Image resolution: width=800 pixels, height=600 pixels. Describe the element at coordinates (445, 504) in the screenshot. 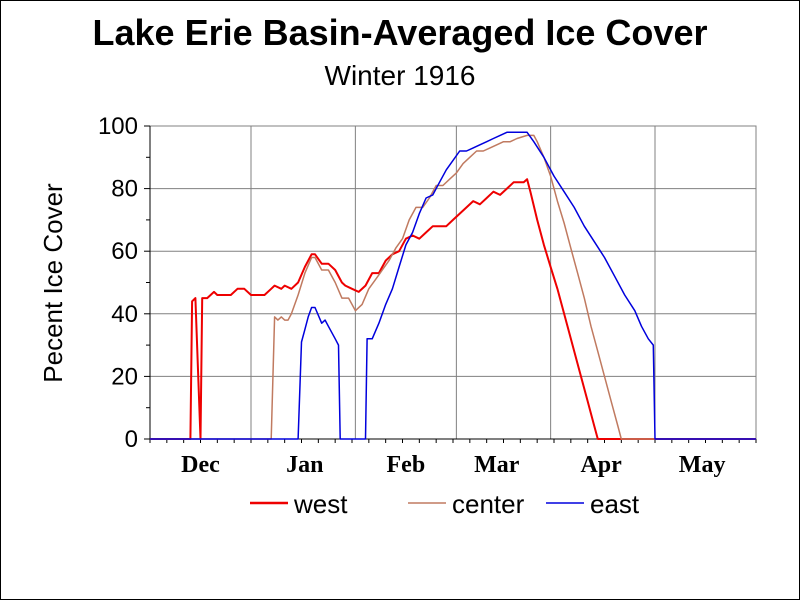

I see `legend: west center east` at that location.